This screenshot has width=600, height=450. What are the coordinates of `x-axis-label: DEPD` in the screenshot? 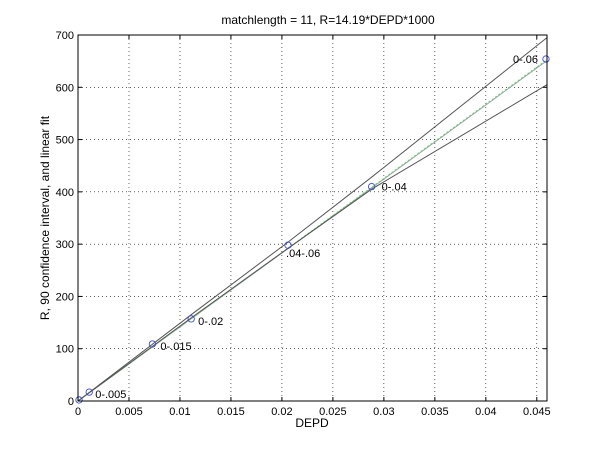 It's located at (312, 423).